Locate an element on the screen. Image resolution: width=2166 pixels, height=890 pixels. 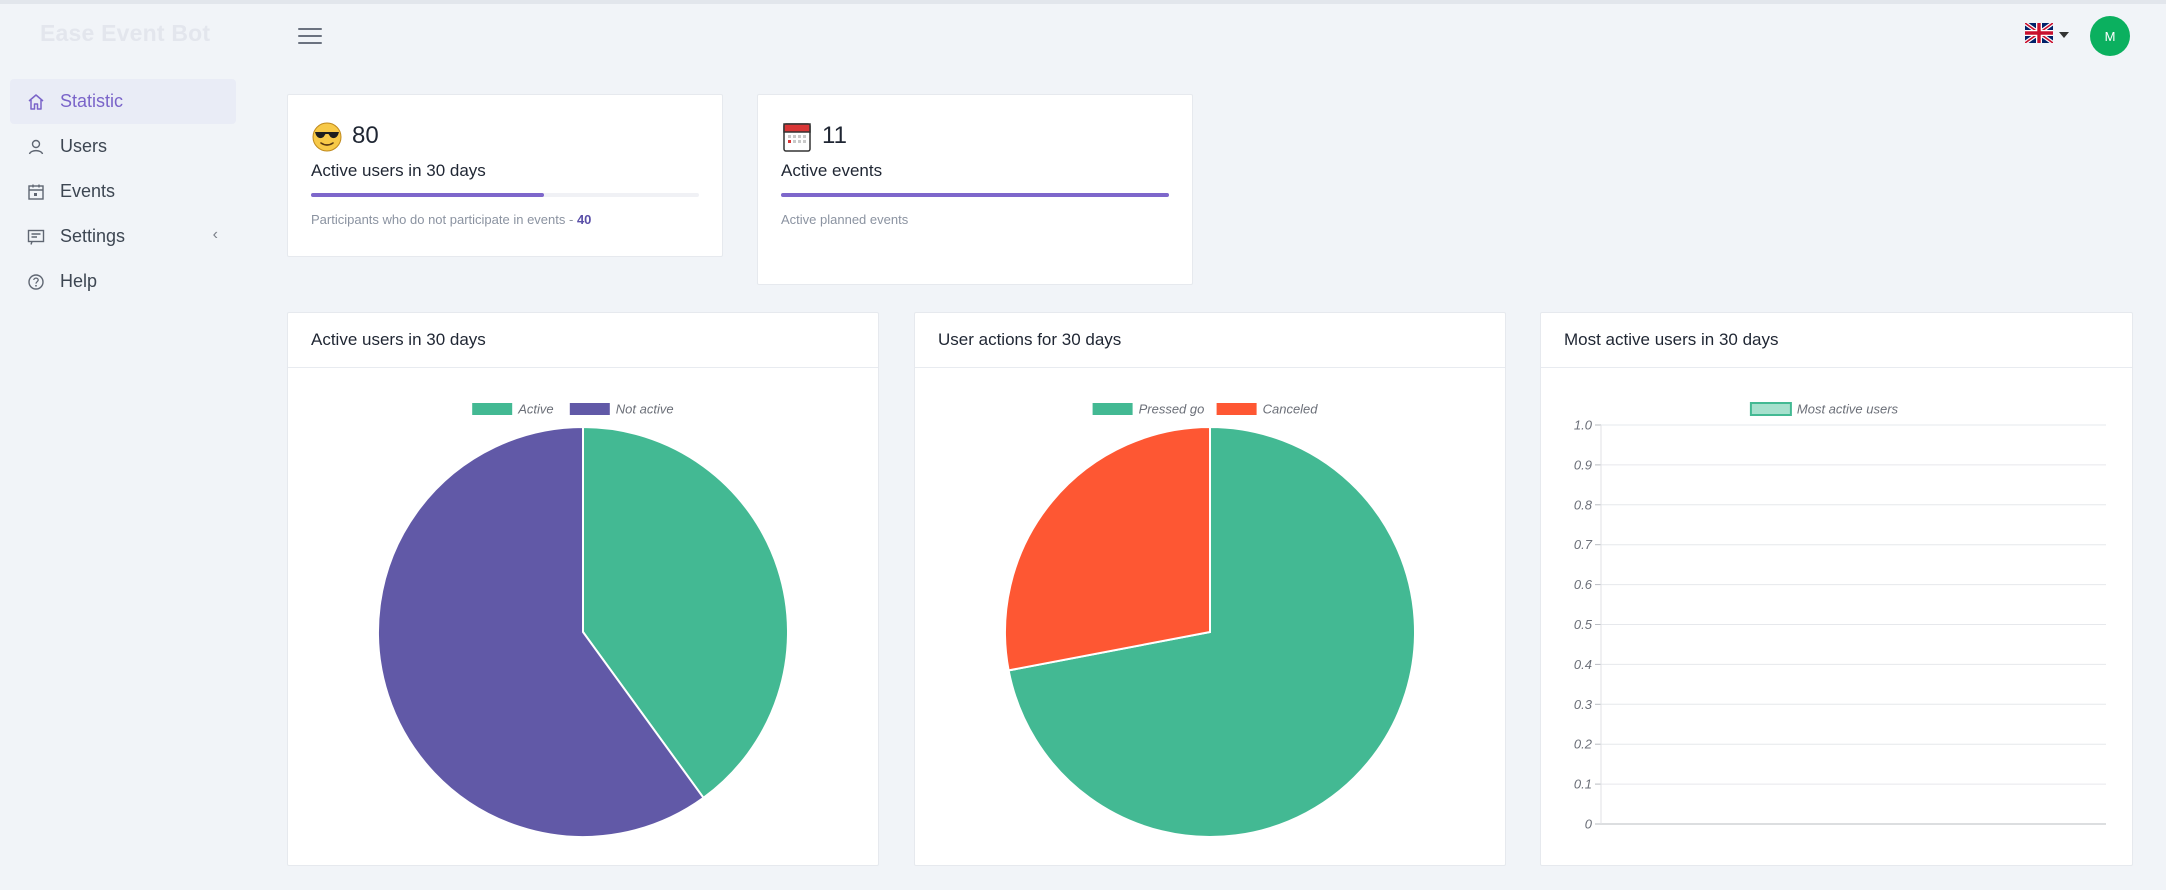
active-events-progress is located at coordinates (975, 195).